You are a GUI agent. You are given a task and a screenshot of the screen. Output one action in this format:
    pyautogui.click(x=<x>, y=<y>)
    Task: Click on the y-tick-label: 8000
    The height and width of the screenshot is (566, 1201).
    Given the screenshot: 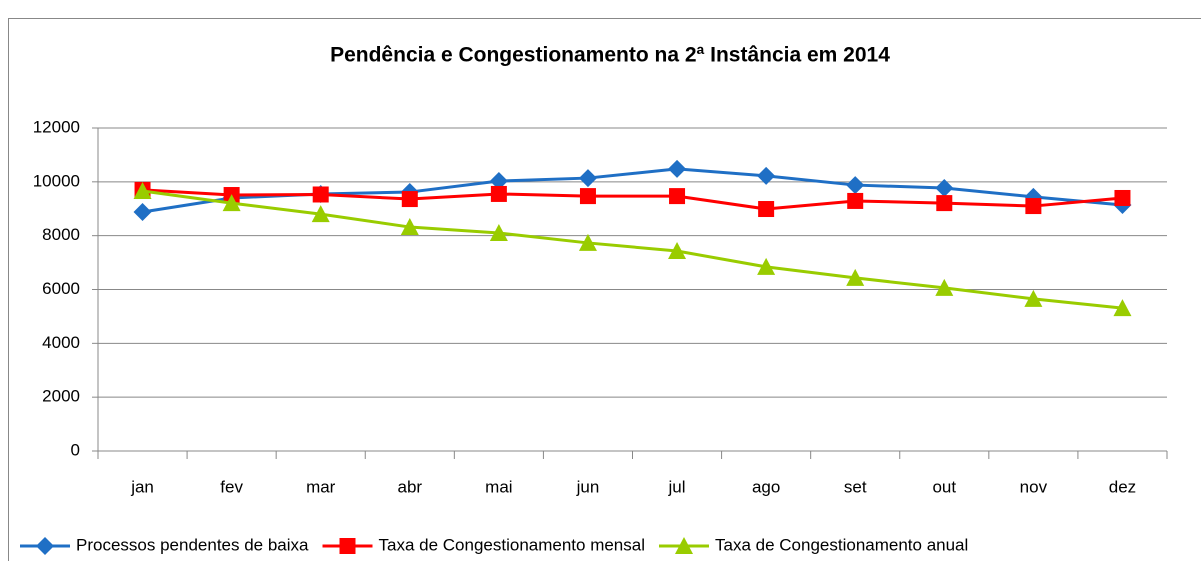 What is the action you would take?
    pyautogui.click(x=61, y=234)
    